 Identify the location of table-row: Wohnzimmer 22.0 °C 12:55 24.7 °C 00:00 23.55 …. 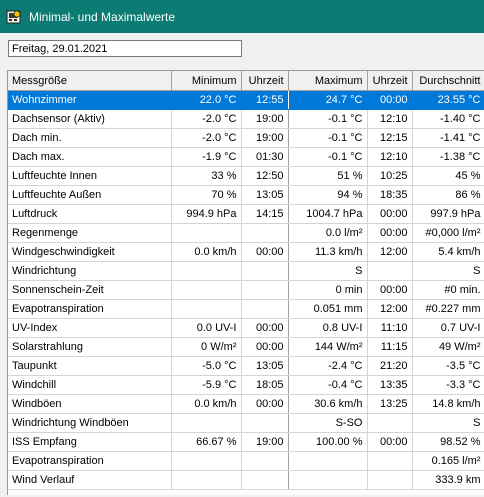
(246, 100).